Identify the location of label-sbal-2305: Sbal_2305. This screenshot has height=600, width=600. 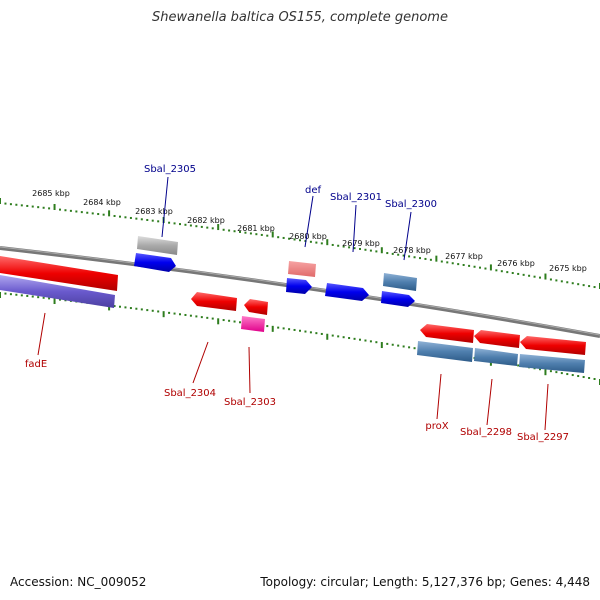
(170, 169).